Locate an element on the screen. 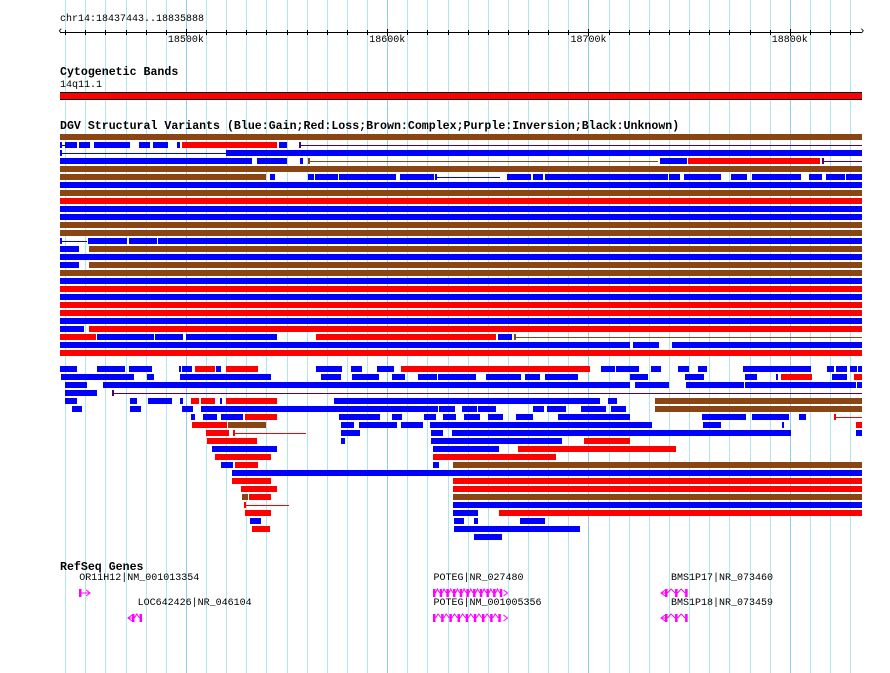  gene-label: OR11H12|NM_001013354 is located at coordinates (139, 578).